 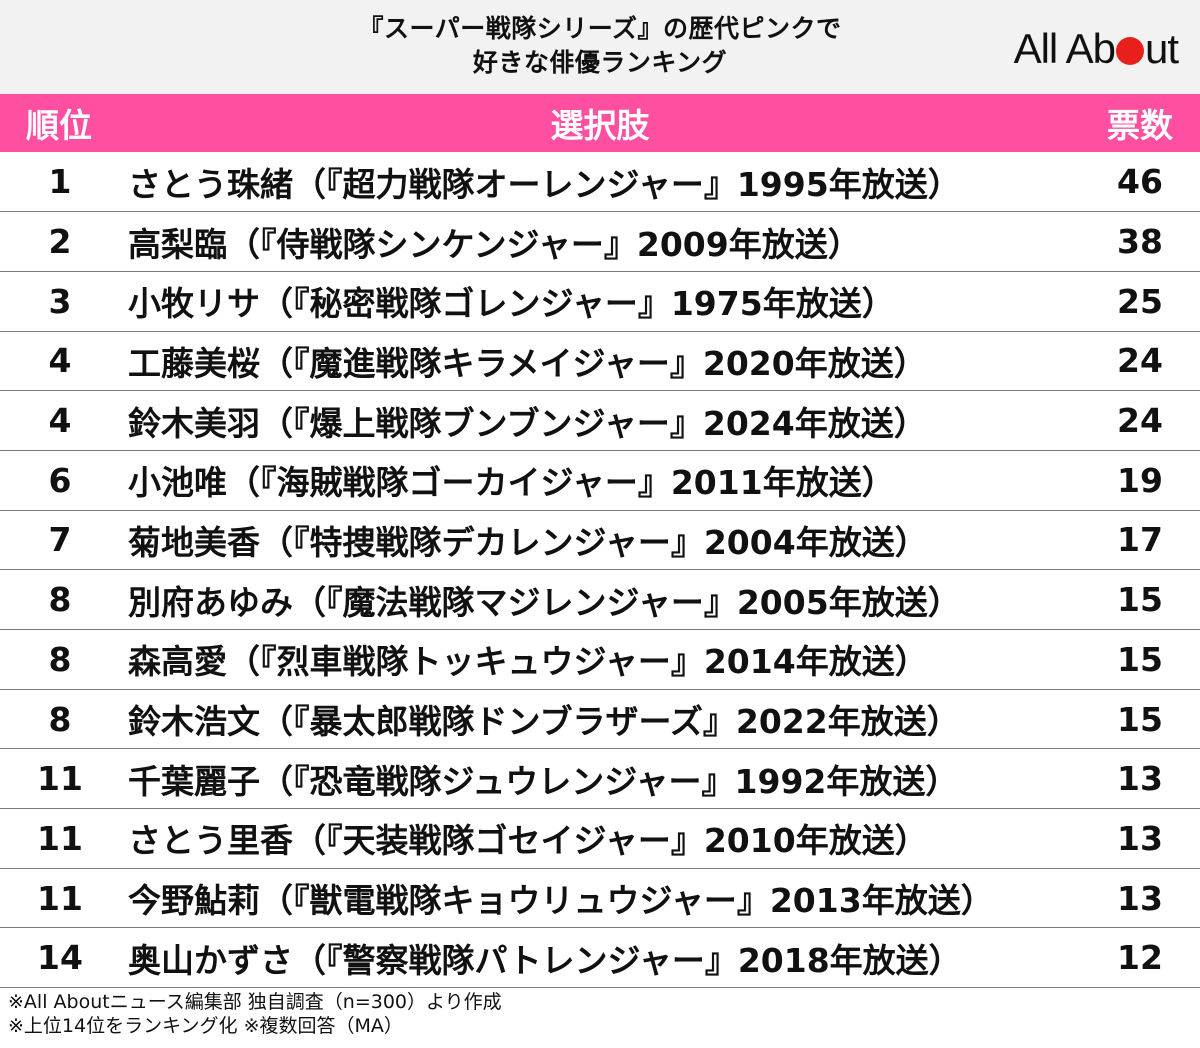 What do you see at coordinates (1064, 48) in the screenshot?
I see `logo-text-left: All Ab` at bounding box center [1064, 48].